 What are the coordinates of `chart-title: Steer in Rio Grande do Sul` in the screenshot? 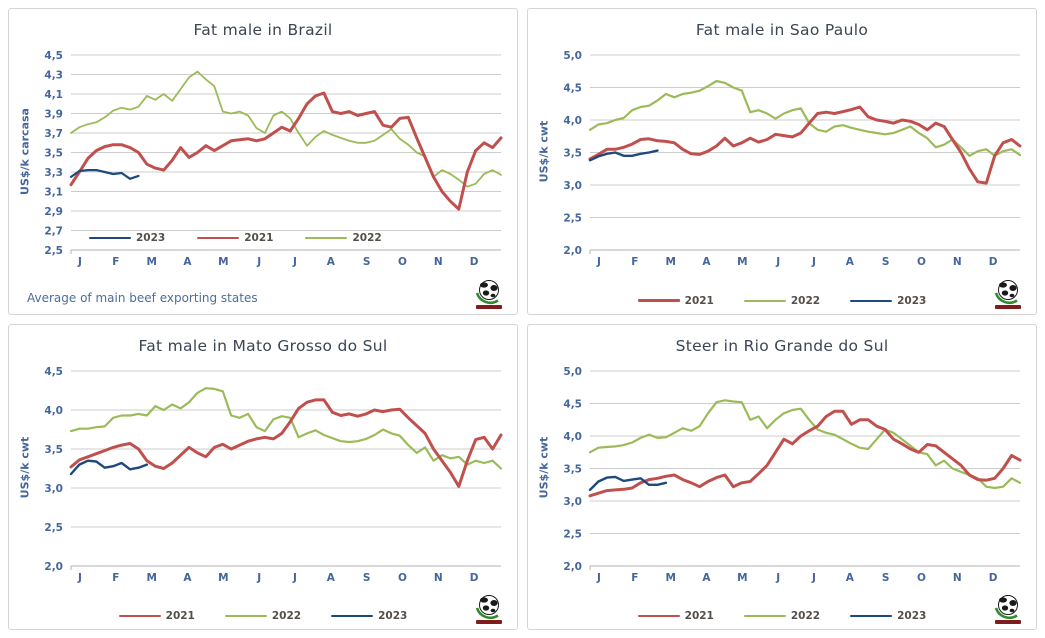 It's located at (782, 345).